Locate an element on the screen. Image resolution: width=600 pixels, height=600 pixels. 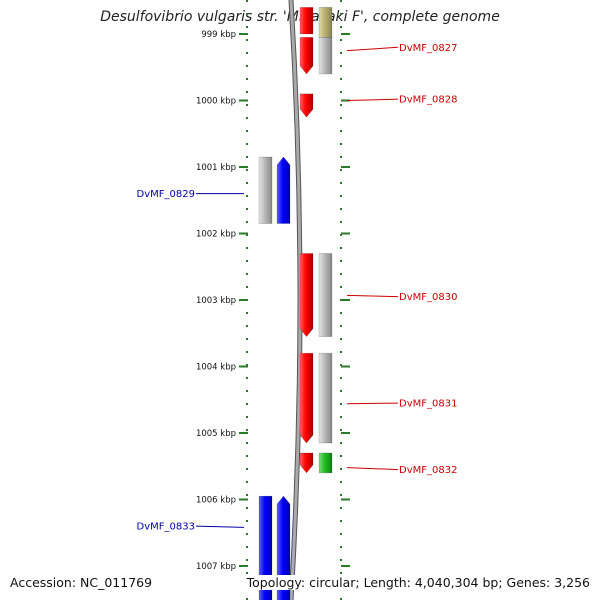
genome-backbone is located at coordinates (295, 300).